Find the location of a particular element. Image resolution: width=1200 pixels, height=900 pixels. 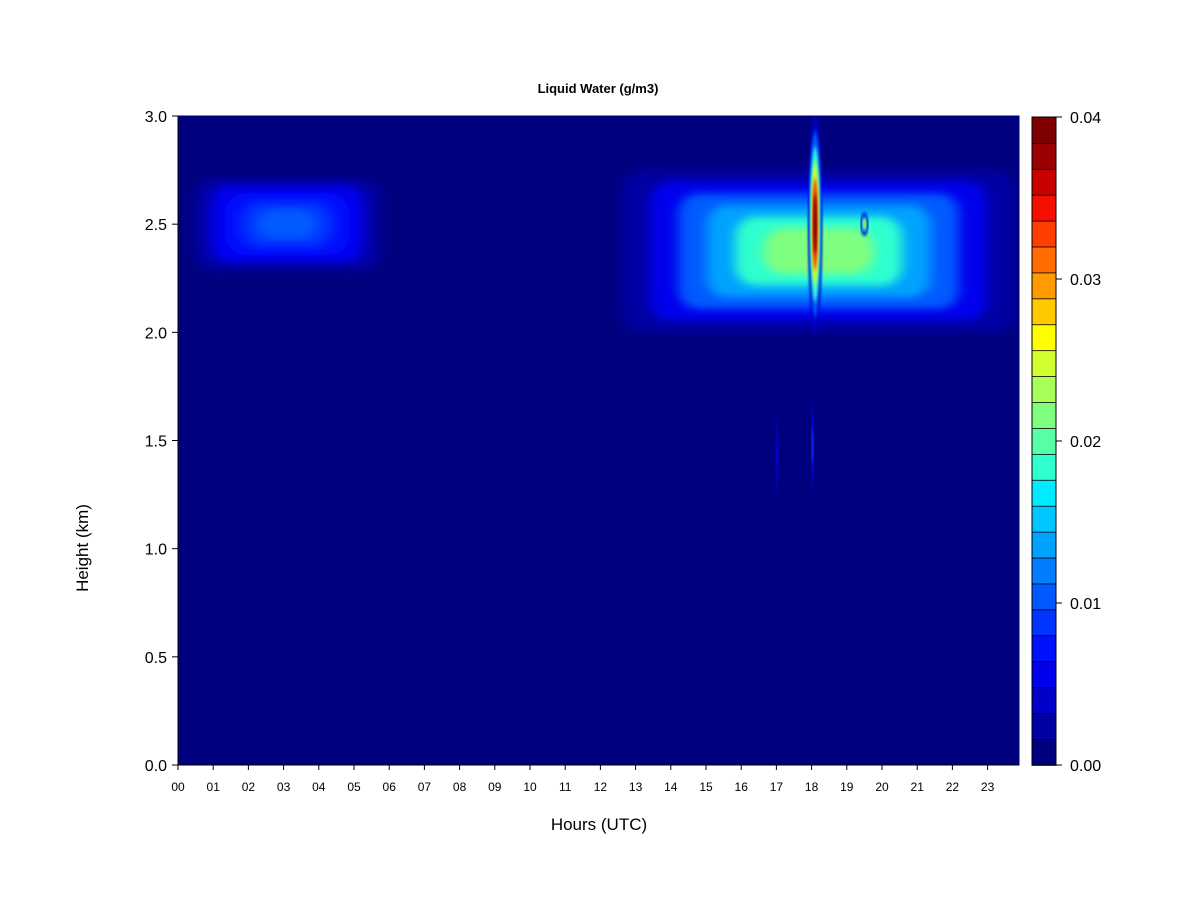

x-tick-label: 00 is located at coordinates (178, 787).